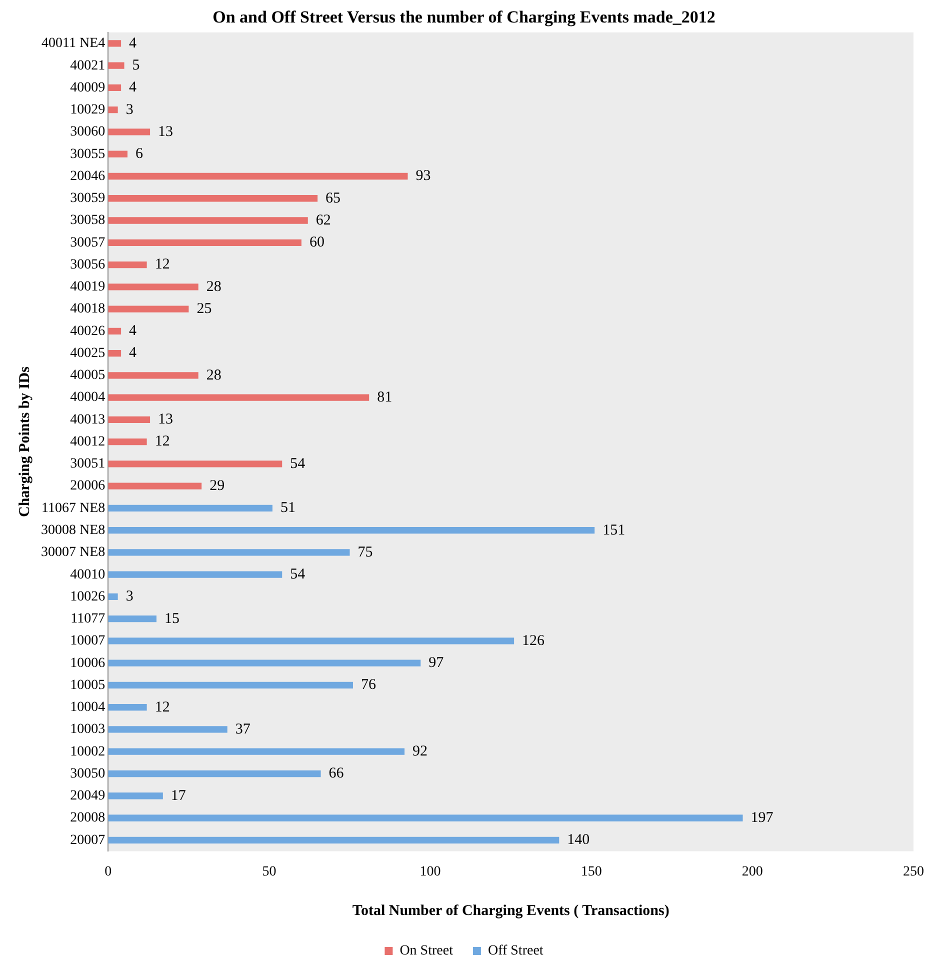 The image size is (944, 979). Describe the element at coordinates (762, 818) in the screenshot. I see `data-label: 197` at that location.